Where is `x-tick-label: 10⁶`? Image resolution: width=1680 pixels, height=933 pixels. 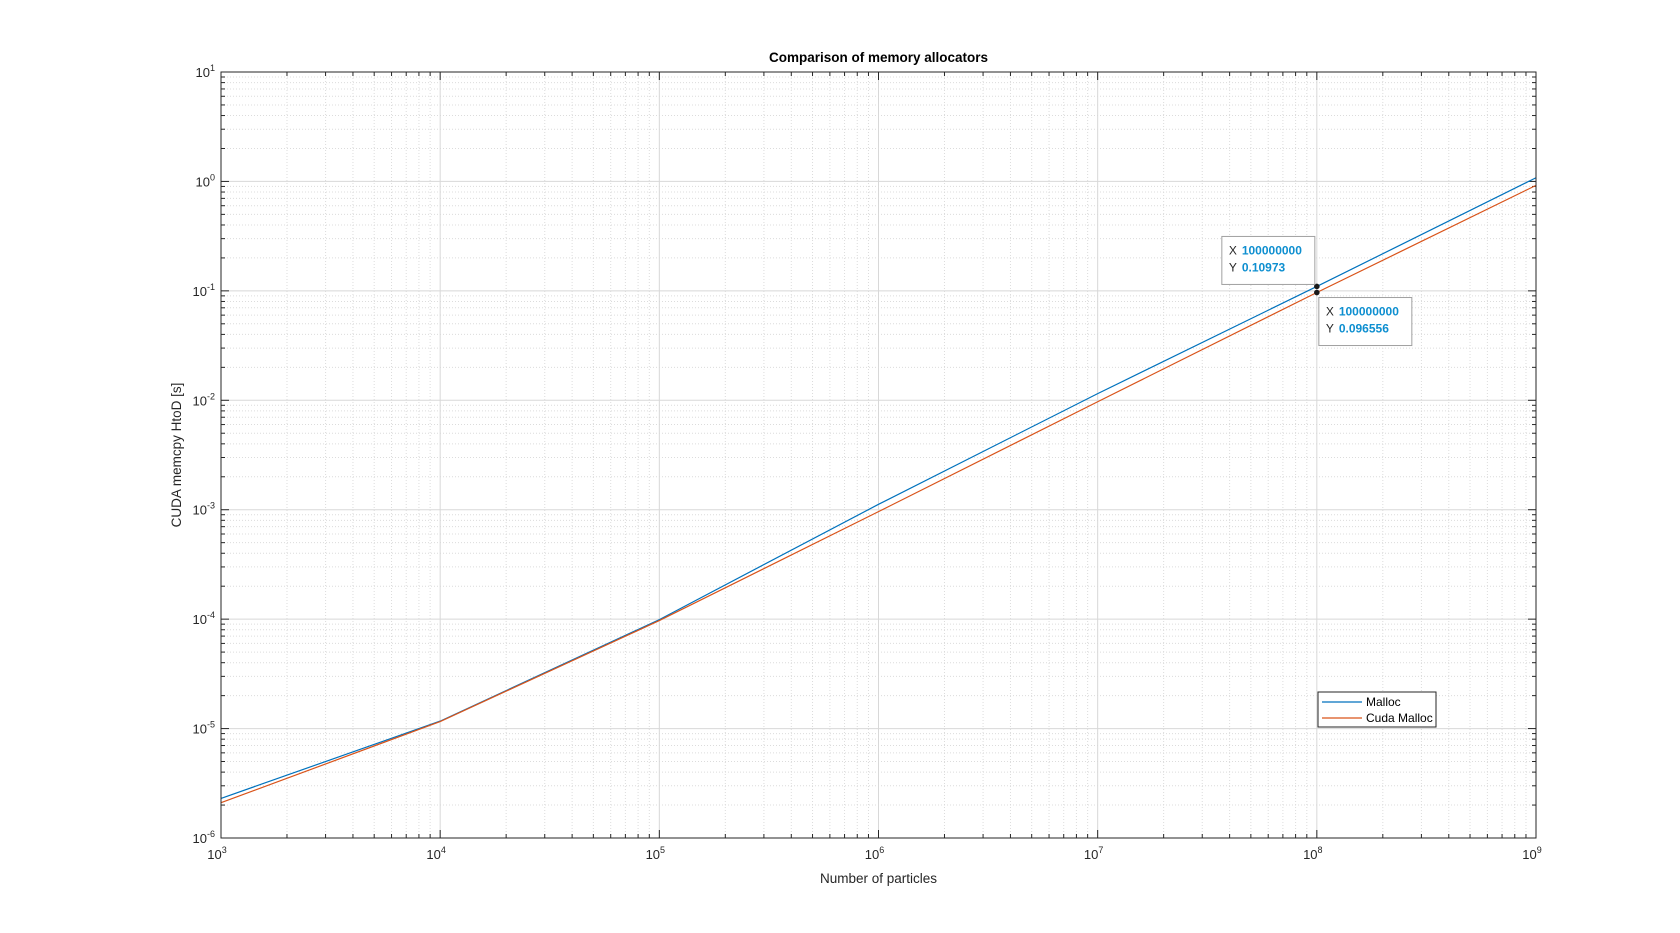 x-tick-label: 10⁶ is located at coordinates (874, 853).